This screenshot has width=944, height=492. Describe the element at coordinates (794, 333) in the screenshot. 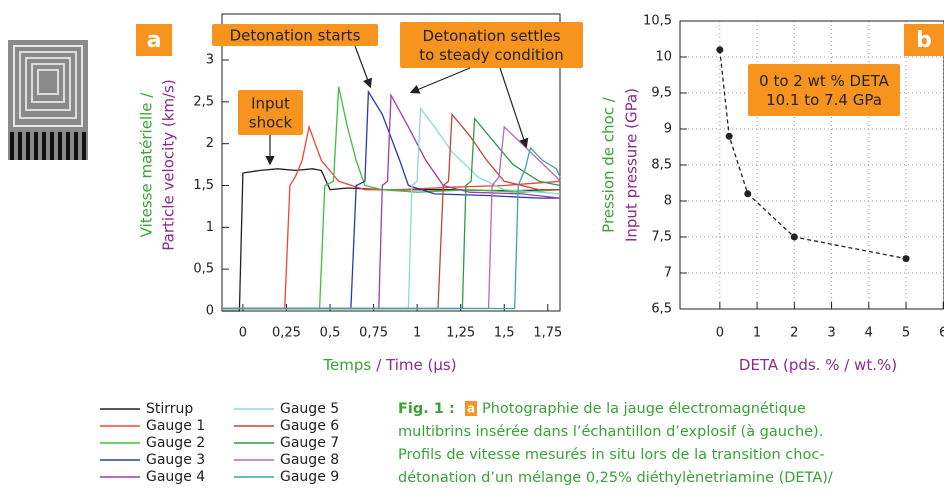

I see `x-tick-label: 2` at that location.